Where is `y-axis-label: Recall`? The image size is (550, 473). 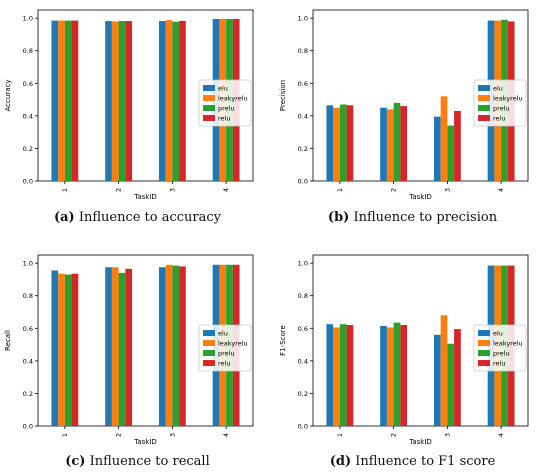 y-axis-label: Recall is located at coordinates (8, 340).